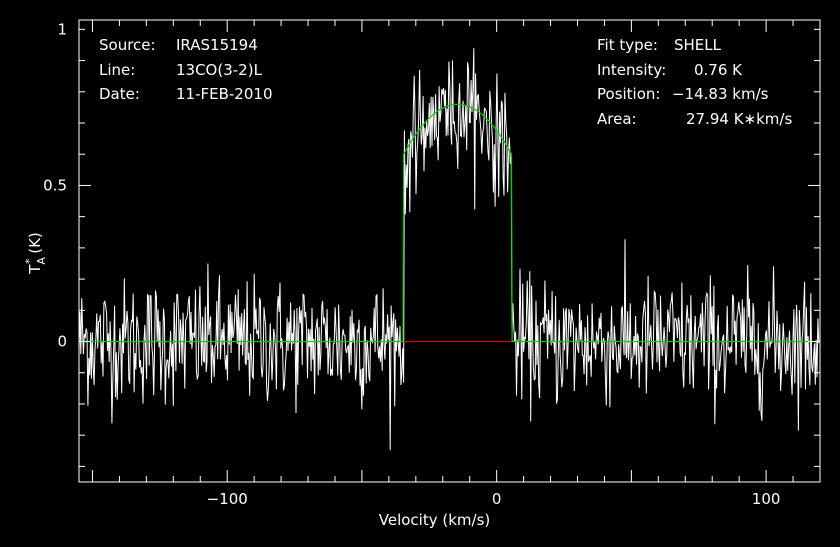 This screenshot has height=547, width=840. I want to click on area-value: 27.94 K∗km/s, so click(739, 119).